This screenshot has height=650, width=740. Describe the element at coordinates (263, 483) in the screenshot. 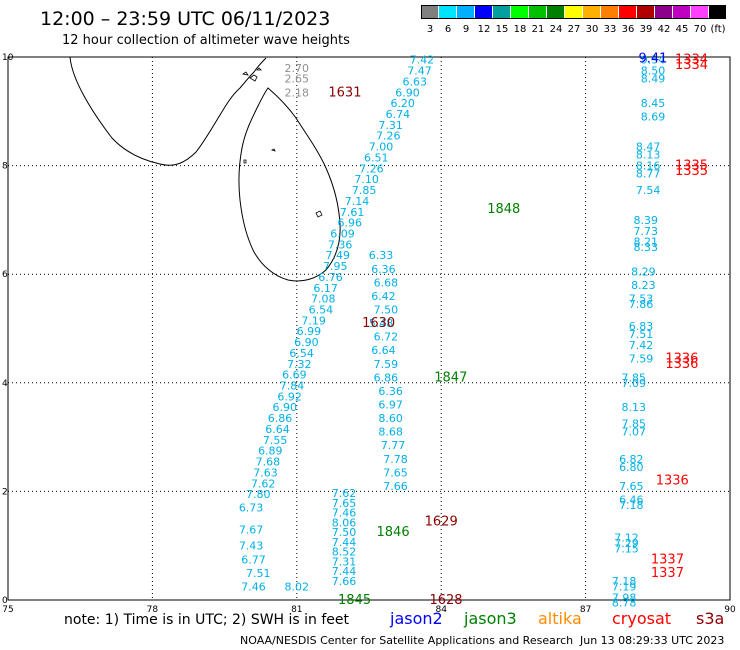

I see `wave-height-label: 7.62` at that location.